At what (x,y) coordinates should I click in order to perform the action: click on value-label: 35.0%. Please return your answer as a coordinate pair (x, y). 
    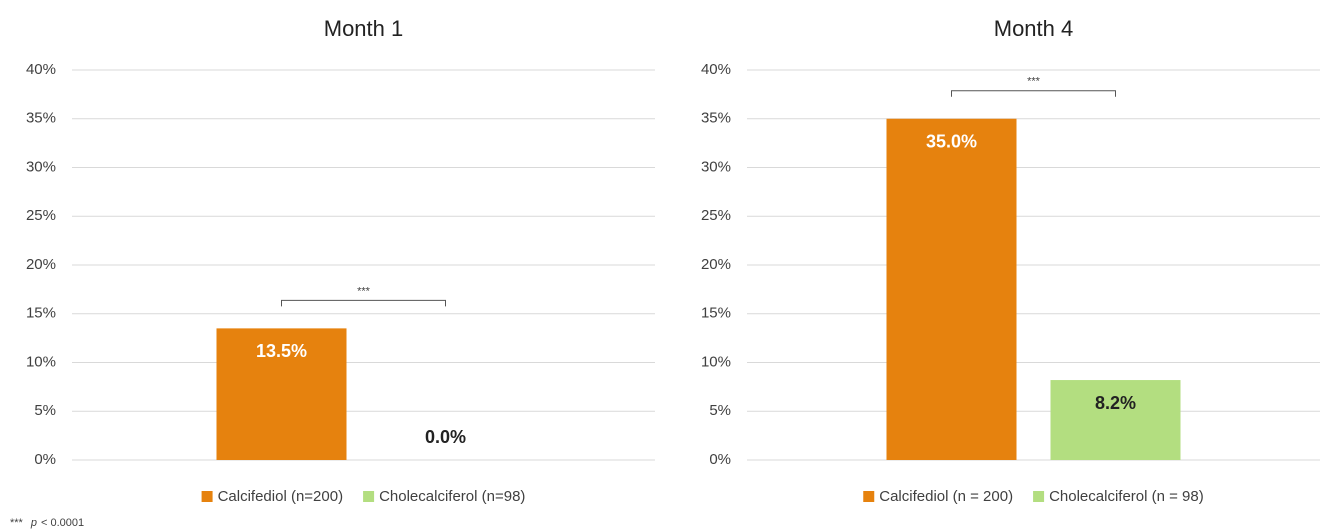
    Looking at the image, I should click on (951, 142).